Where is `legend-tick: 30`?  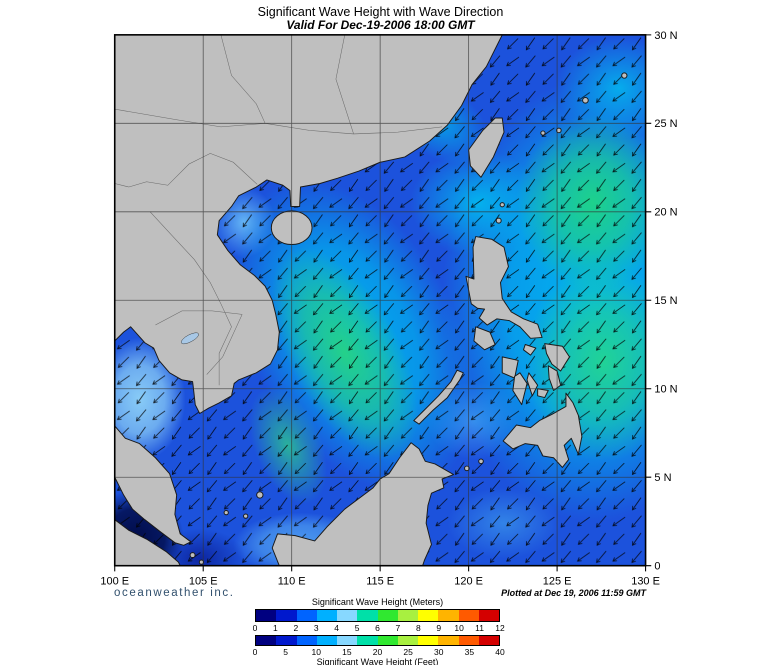
legend-tick: 30 is located at coordinates (439, 652).